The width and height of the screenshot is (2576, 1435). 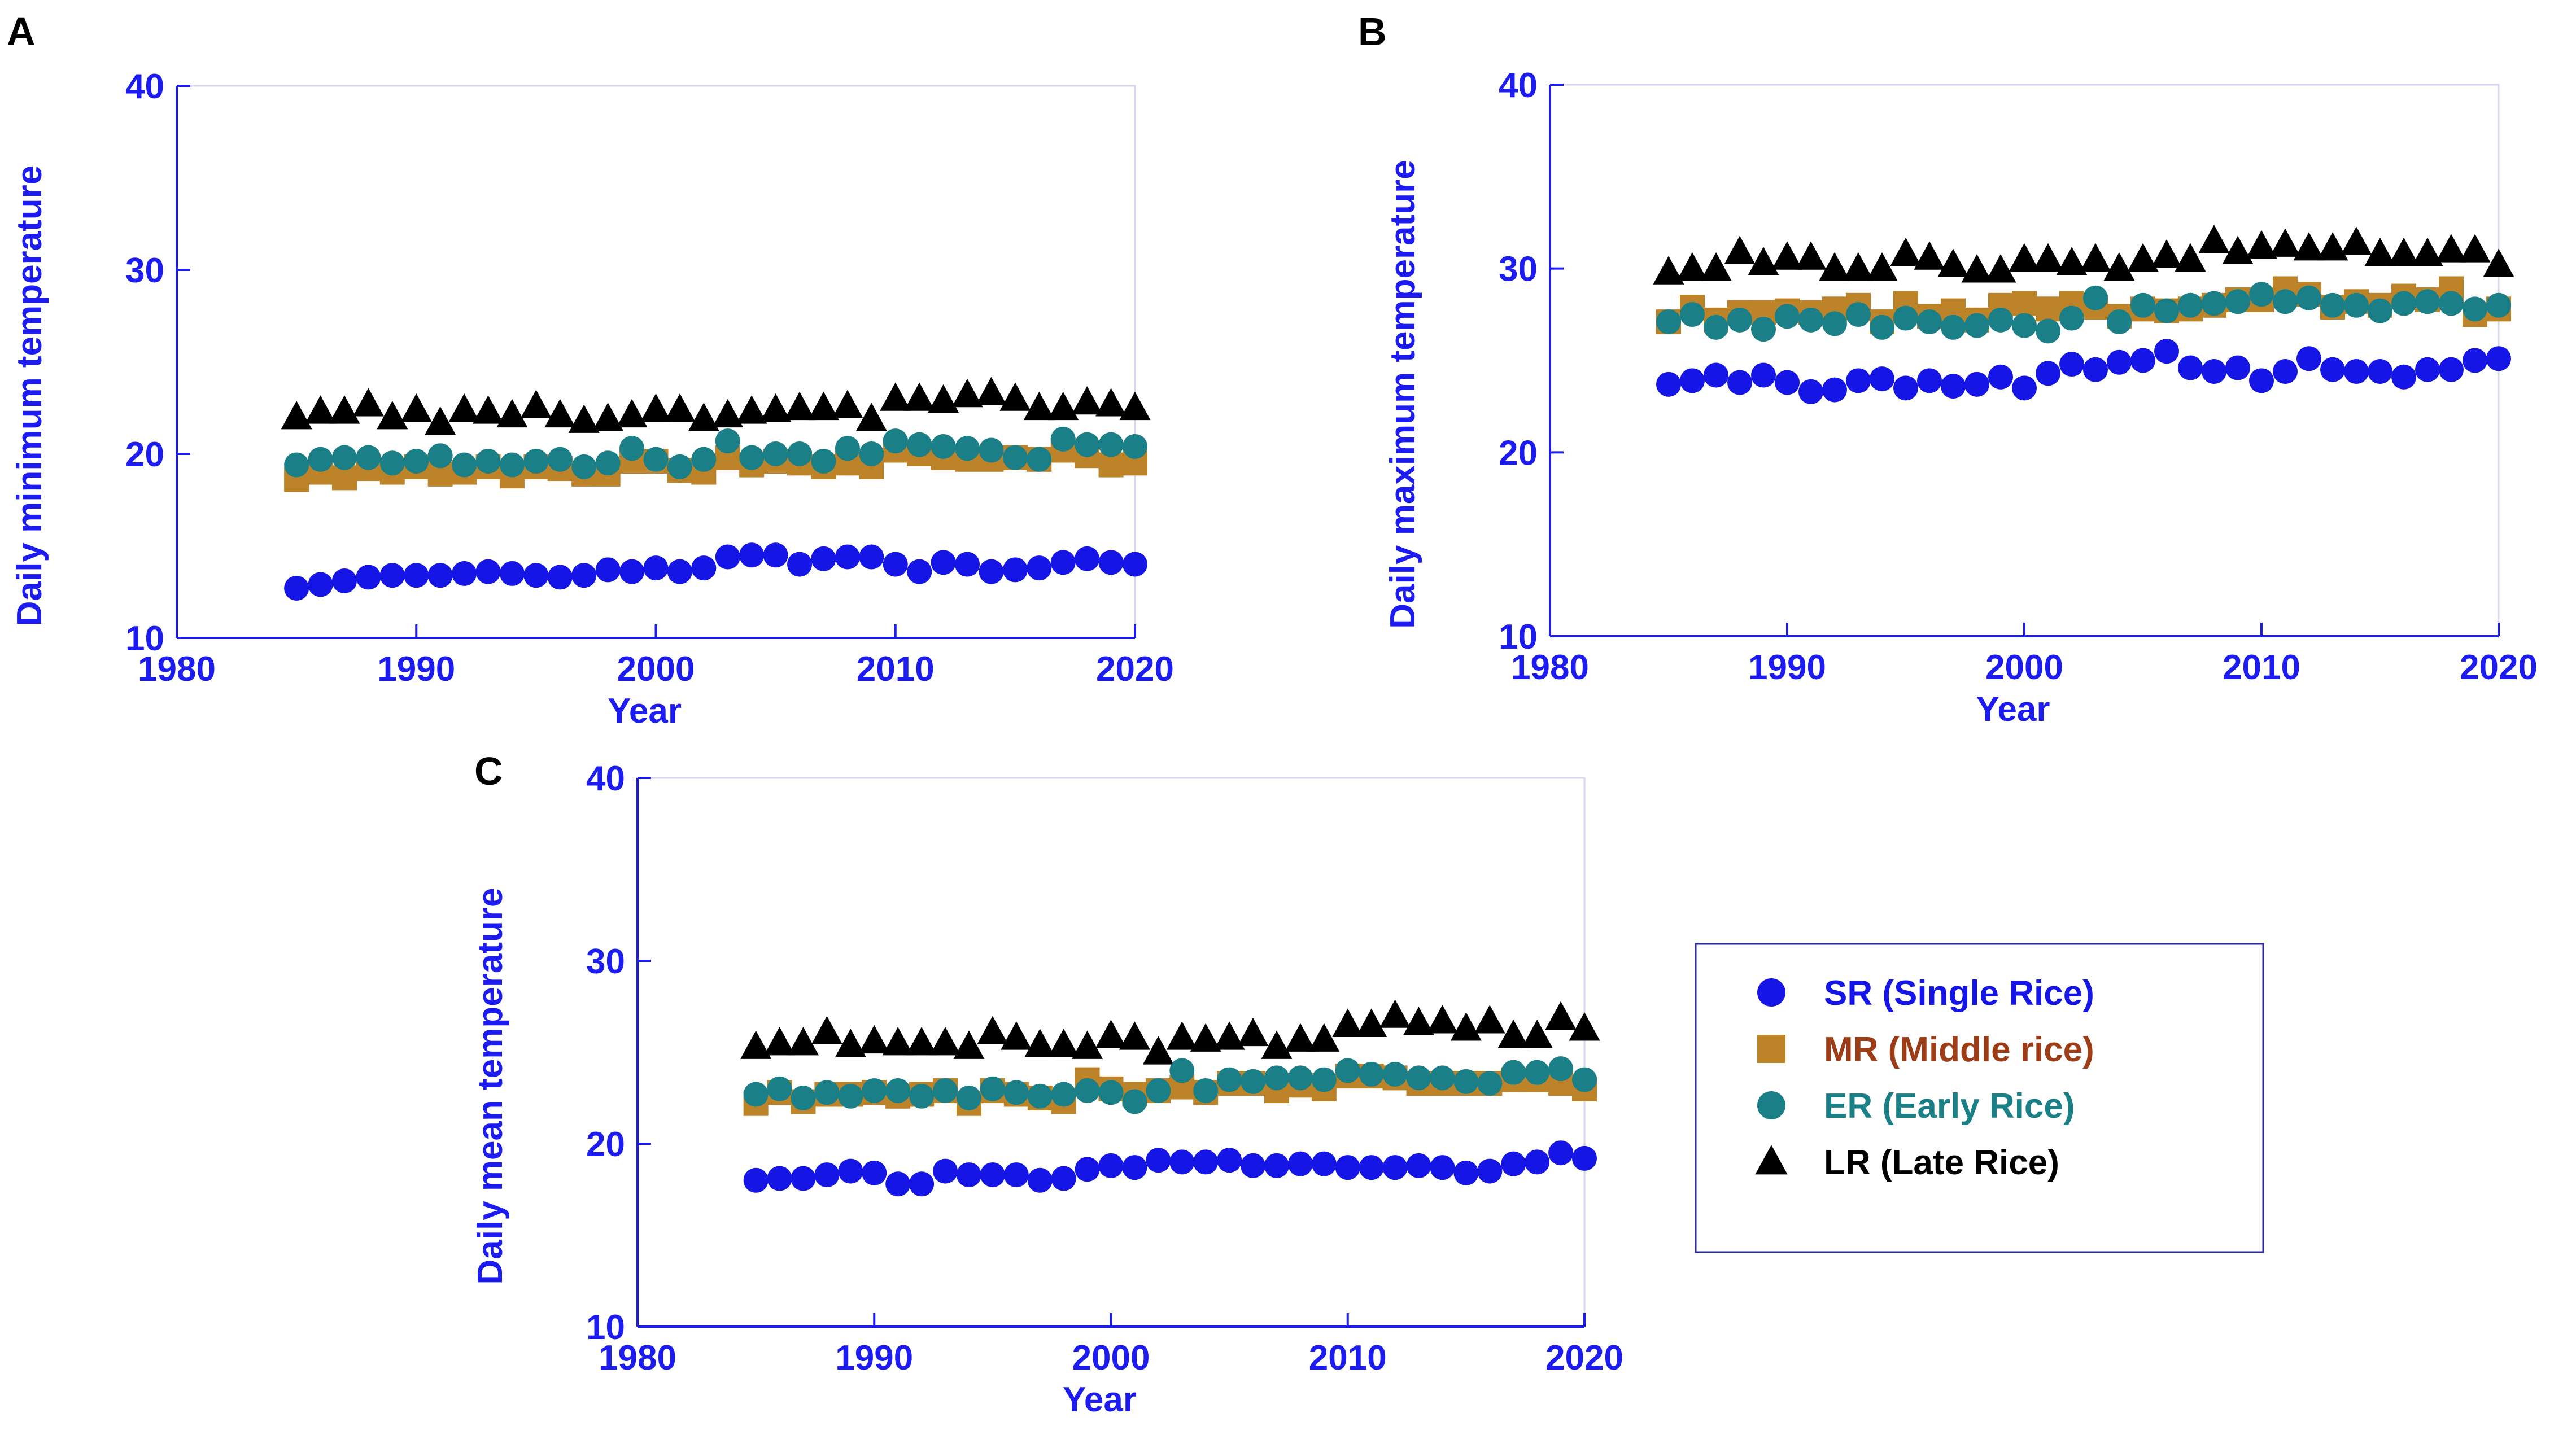 What do you see at coordinates (1949, 1106) in the screenshot?
I see `legend-label-er: ER (Early Rice)` at bounding box center [1949, 1106].